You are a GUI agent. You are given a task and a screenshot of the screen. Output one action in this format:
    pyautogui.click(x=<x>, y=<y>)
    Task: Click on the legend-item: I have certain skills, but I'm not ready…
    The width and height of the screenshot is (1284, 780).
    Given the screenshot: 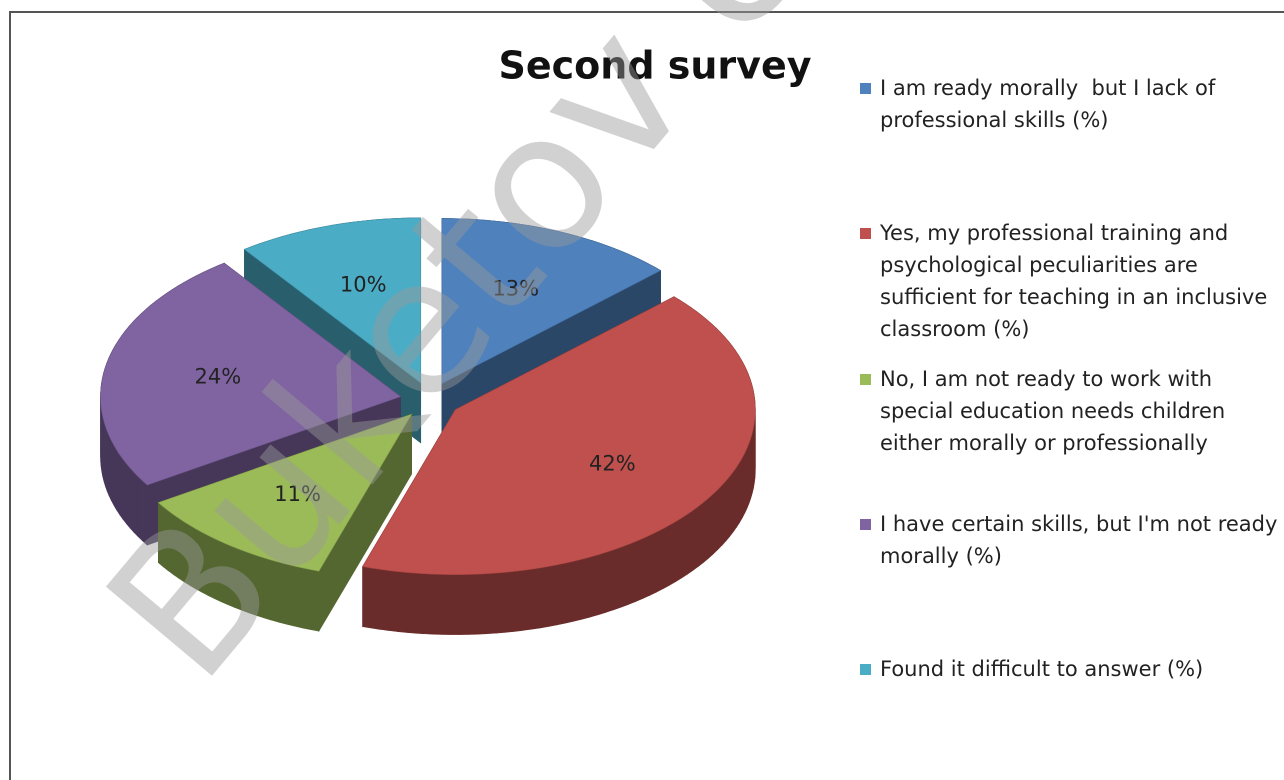 What is the action you would take?
    pyautogui.click(x=1070, y=540)
    